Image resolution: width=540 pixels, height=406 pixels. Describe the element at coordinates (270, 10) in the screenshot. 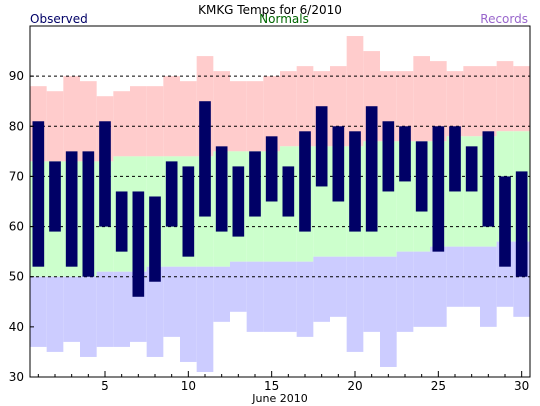

I see `chart-title: KMKG Temps for 6/2010` at that location.